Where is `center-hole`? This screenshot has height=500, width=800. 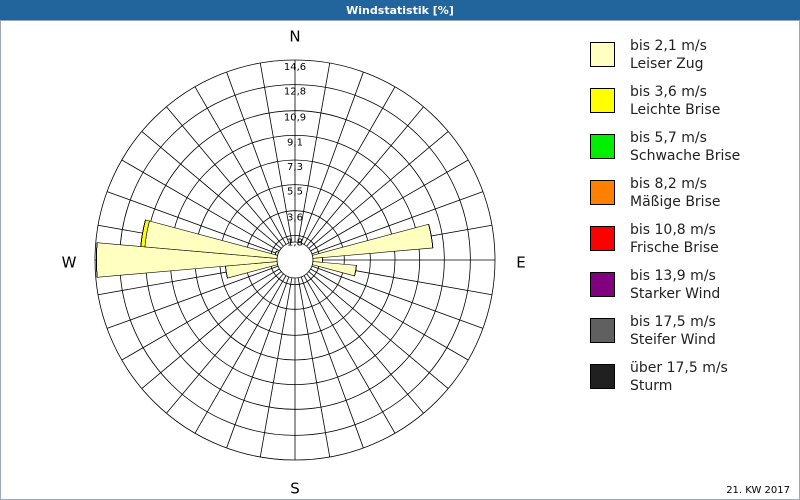
center-hole is located at coordinates (295, 260).